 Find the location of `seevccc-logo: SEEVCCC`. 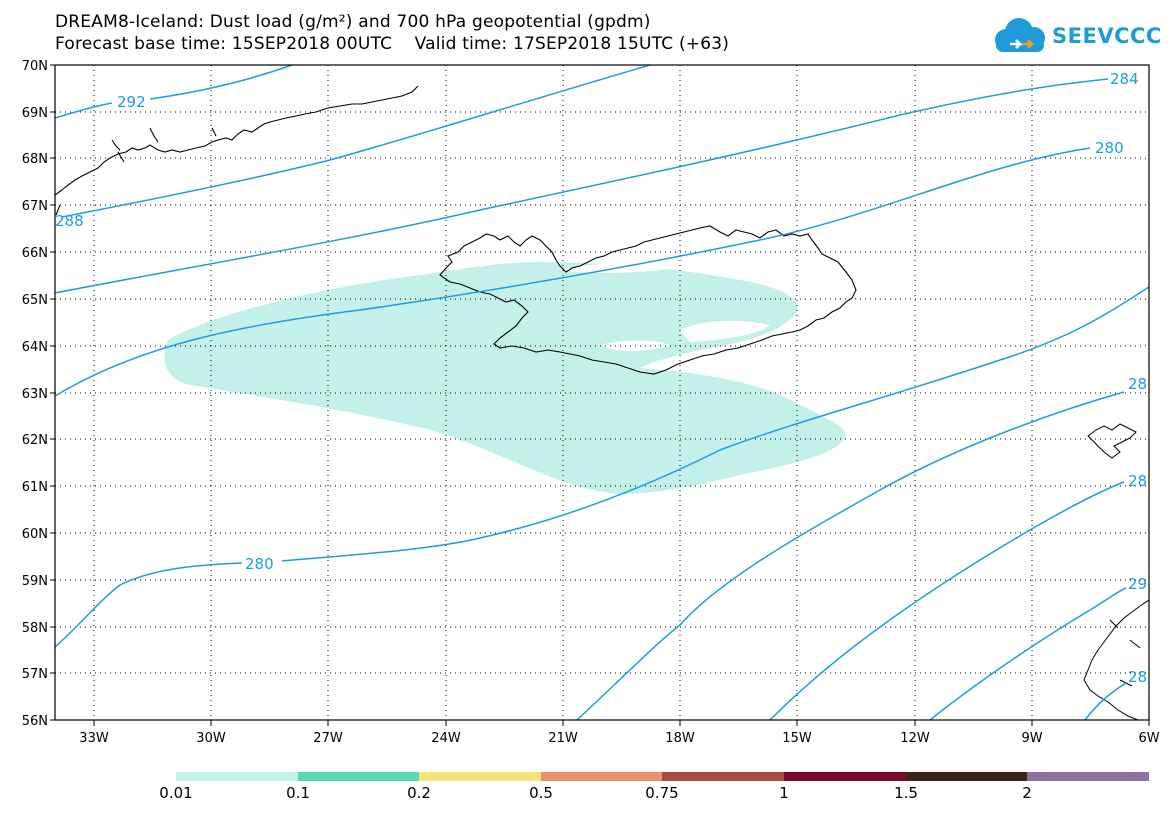

seevccc-logo: SEEVCCC is located at coordinates (1075, 38).